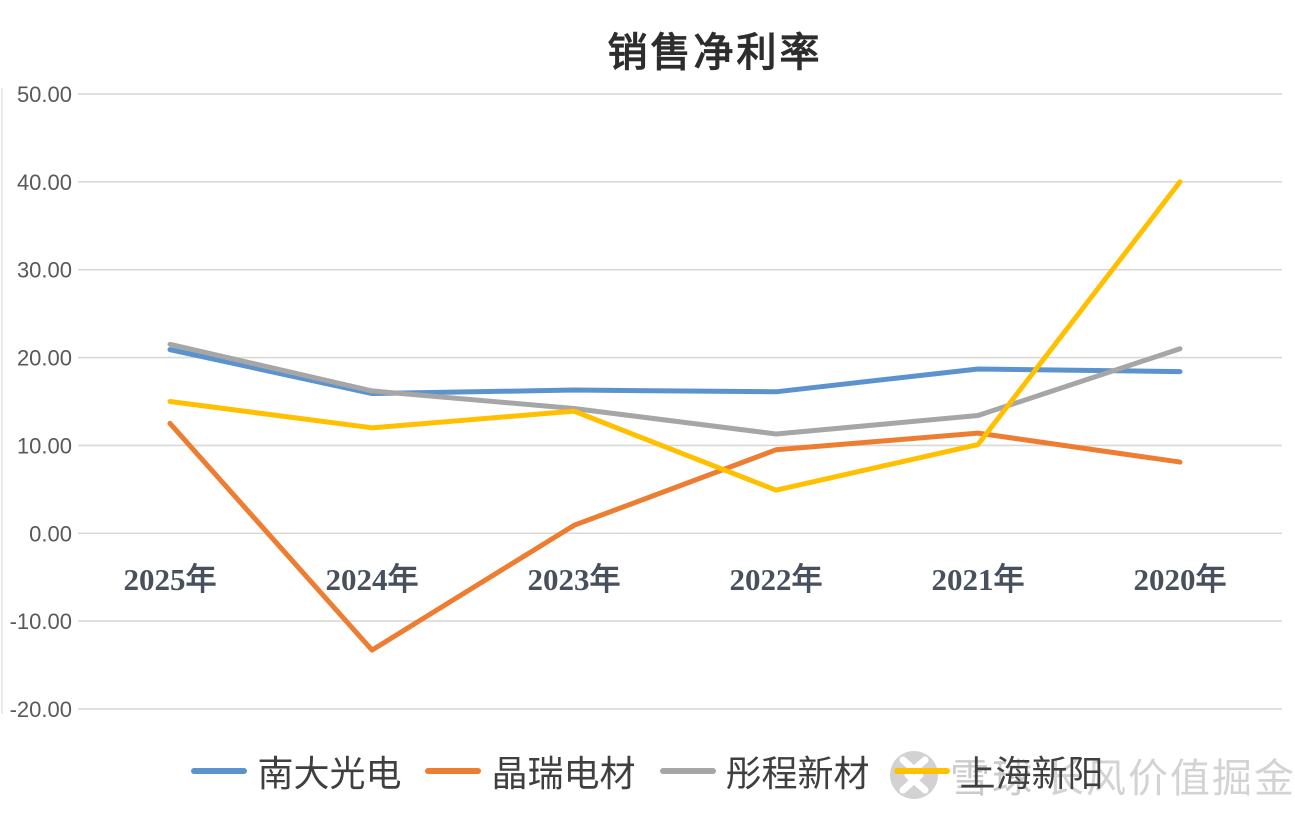 Image resolution: width=1295 pixels, height=819 pixels. I want to click on legend-label: 上海新阳, so click(1031, 774).